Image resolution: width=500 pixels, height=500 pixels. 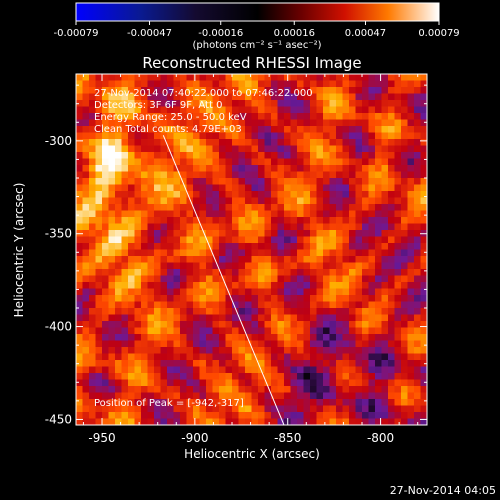 What do you see at coordinates (76, 33) in the screenshot?
I see `colorbar-tick-label: -0.00079` at bounding box center [76, 33].